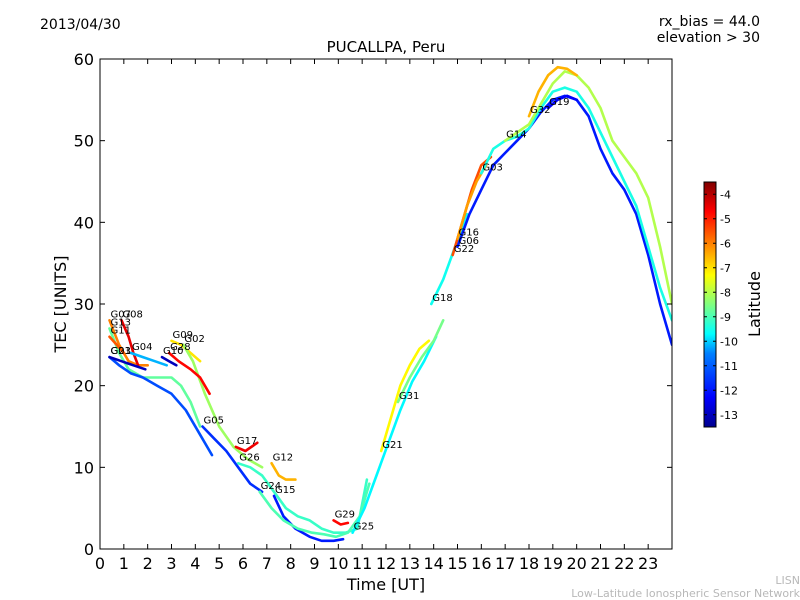 This screenshot has width=800, height=600. What do you see at coordinates (385, 584) in the screenshot?
I see `x-axis-label: Time [UT]` at bounding box center [385, 584].